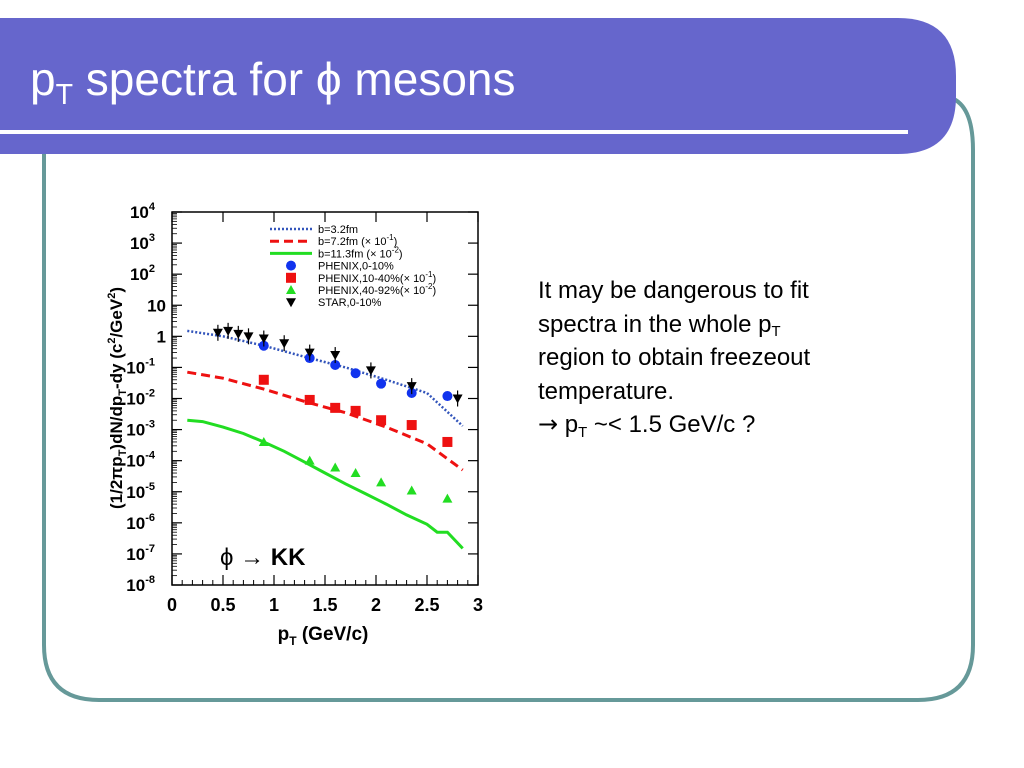 Image resolution: width=1024 pixels, height=768 pixels. I want to click on x-tick-label: 0, so click(172, 605).